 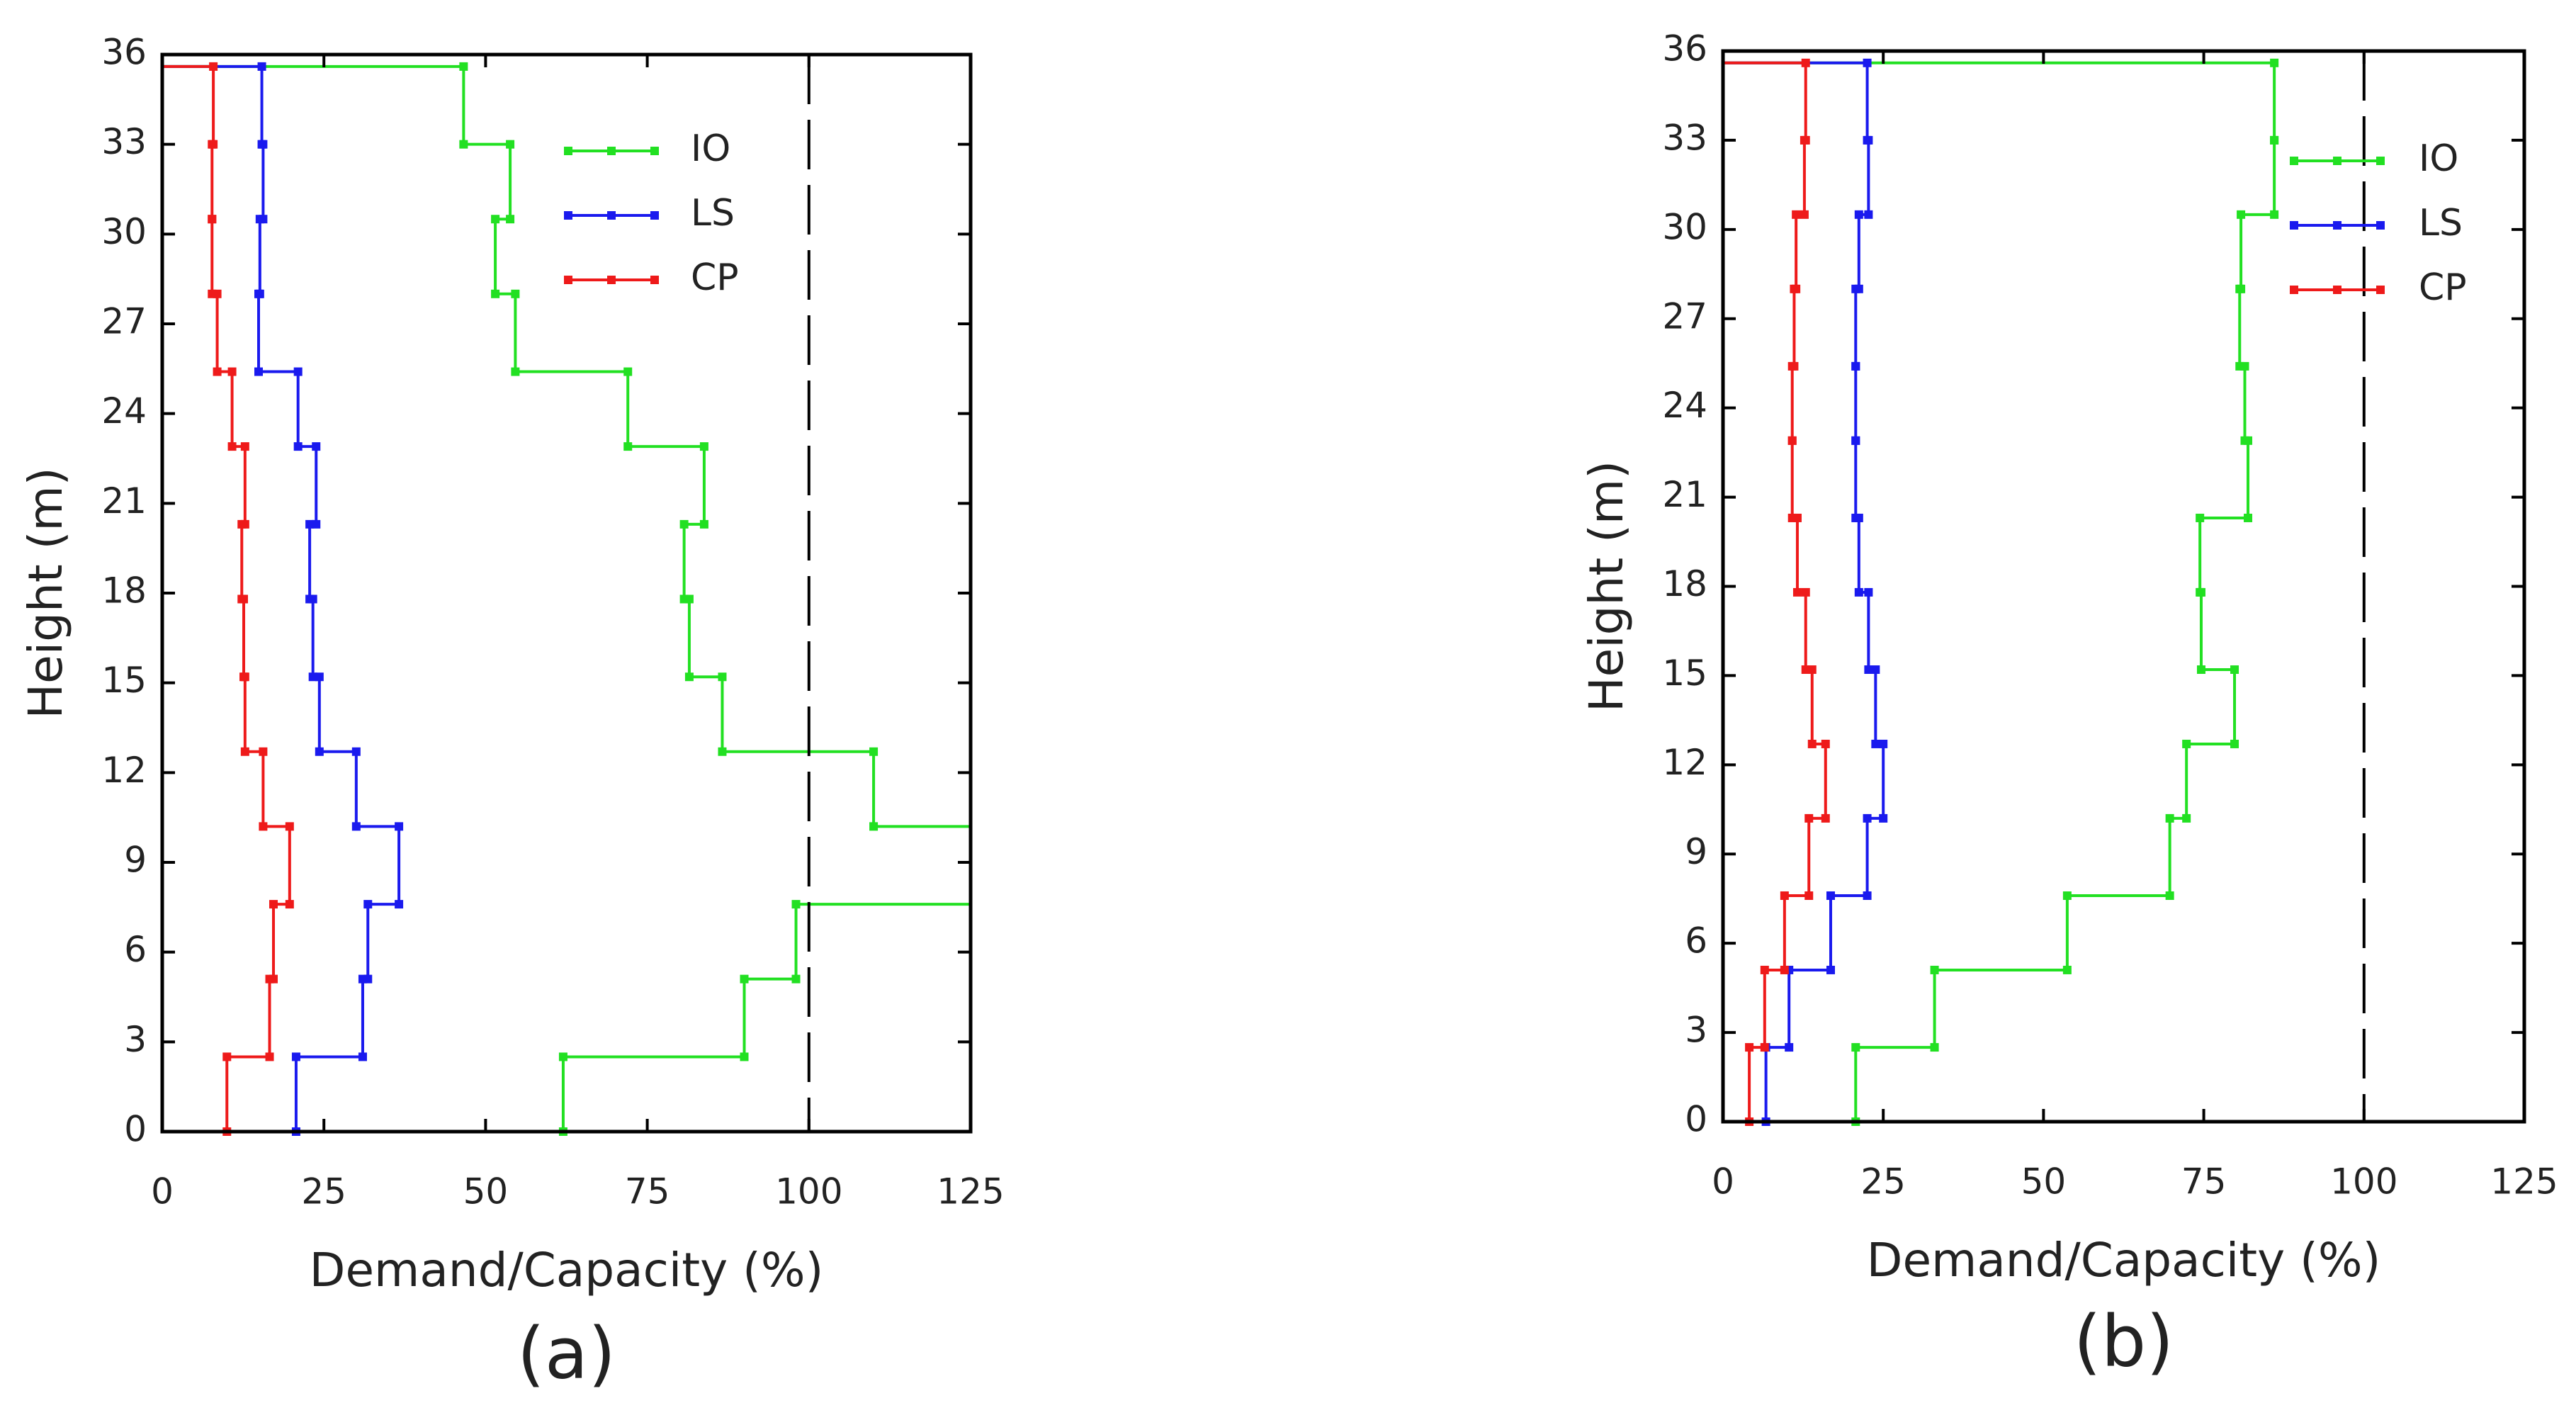 I want to click on chart-label: (b), so click(x=2124, y=1341).